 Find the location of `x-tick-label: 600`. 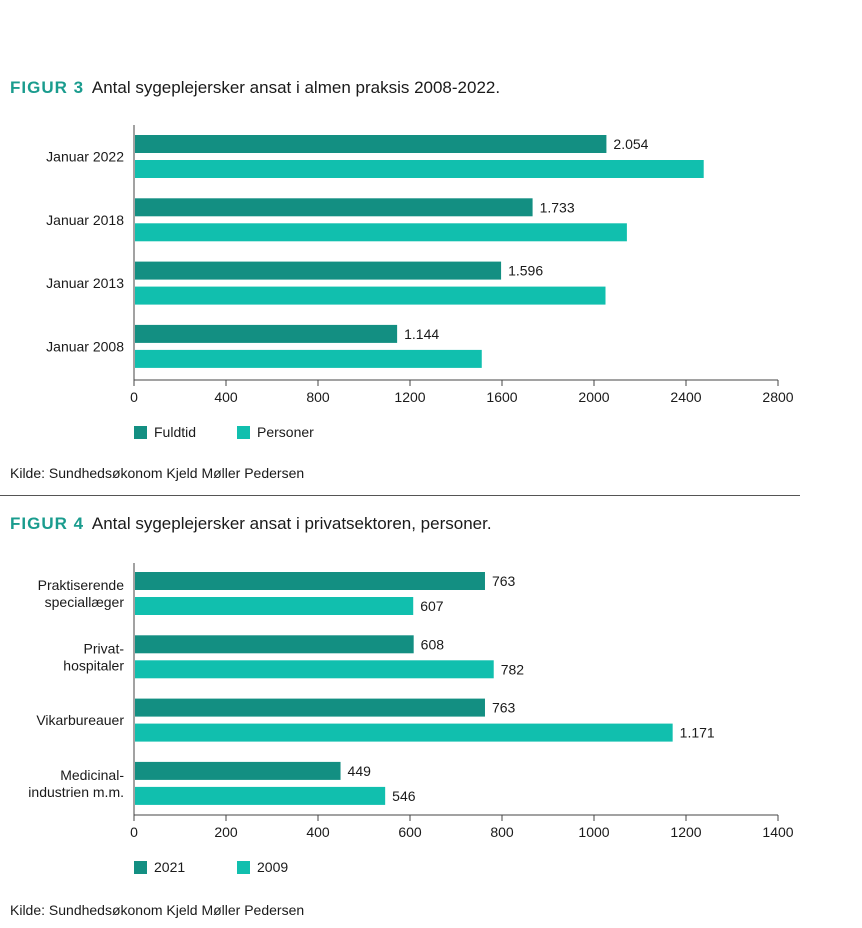

x-tick-label: 600 is located at coordinates (410, 832).